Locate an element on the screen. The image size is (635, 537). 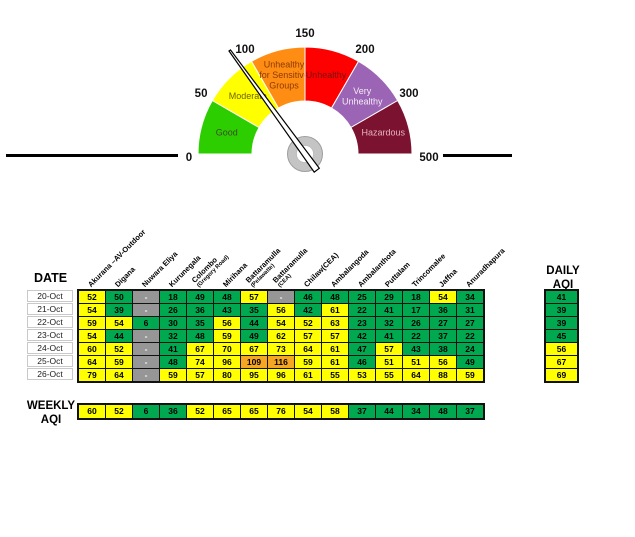
weekly-aqi-cell: 34 is located at coordinates (416, 411).